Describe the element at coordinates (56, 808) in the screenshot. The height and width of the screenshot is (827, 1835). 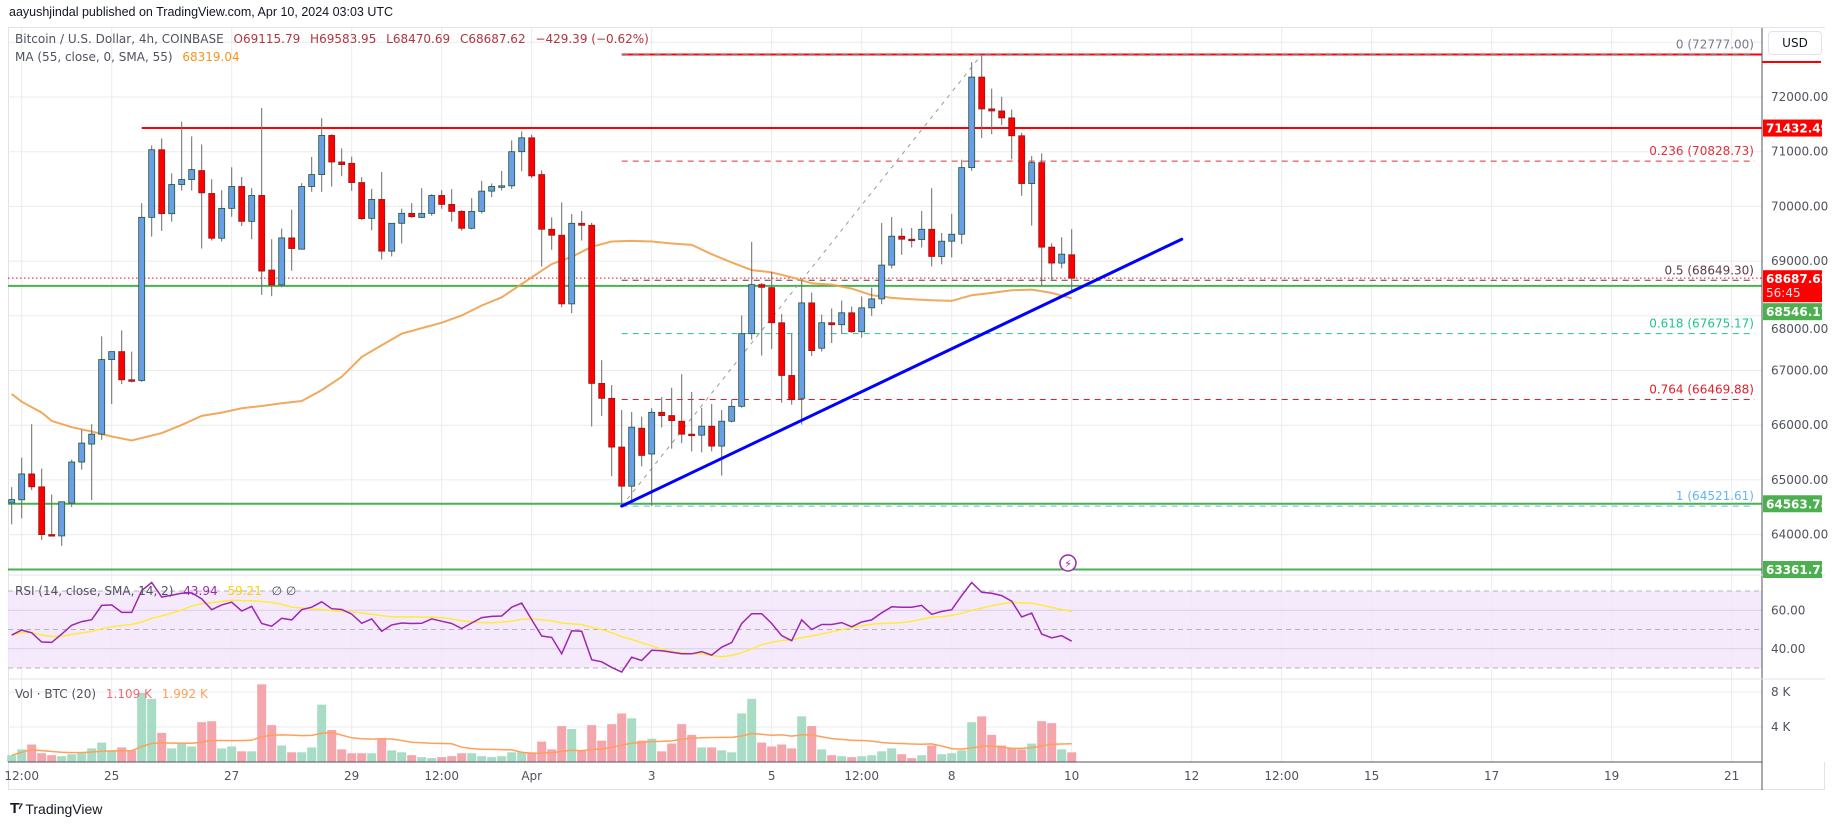
I see `tradingview-logo: T⁷ TradingView` at that location.